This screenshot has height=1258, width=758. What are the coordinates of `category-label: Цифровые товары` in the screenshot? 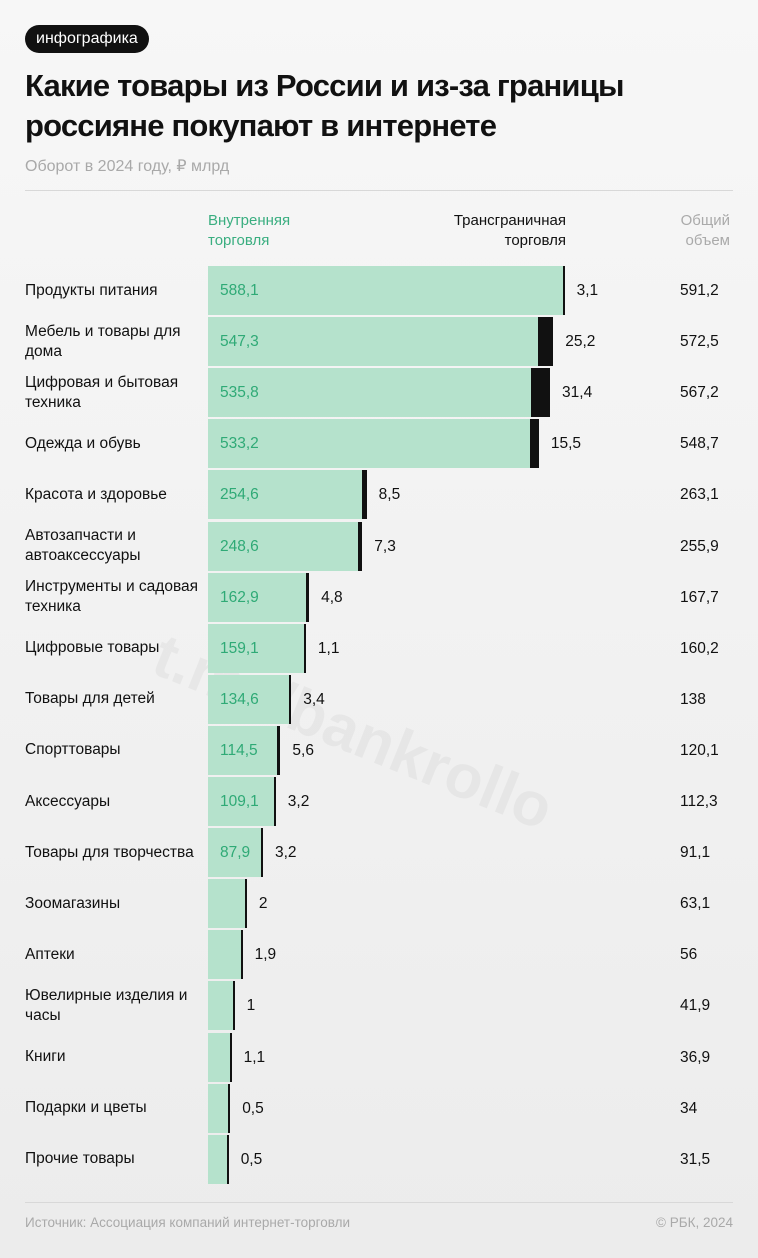 It's located at (115, 648).